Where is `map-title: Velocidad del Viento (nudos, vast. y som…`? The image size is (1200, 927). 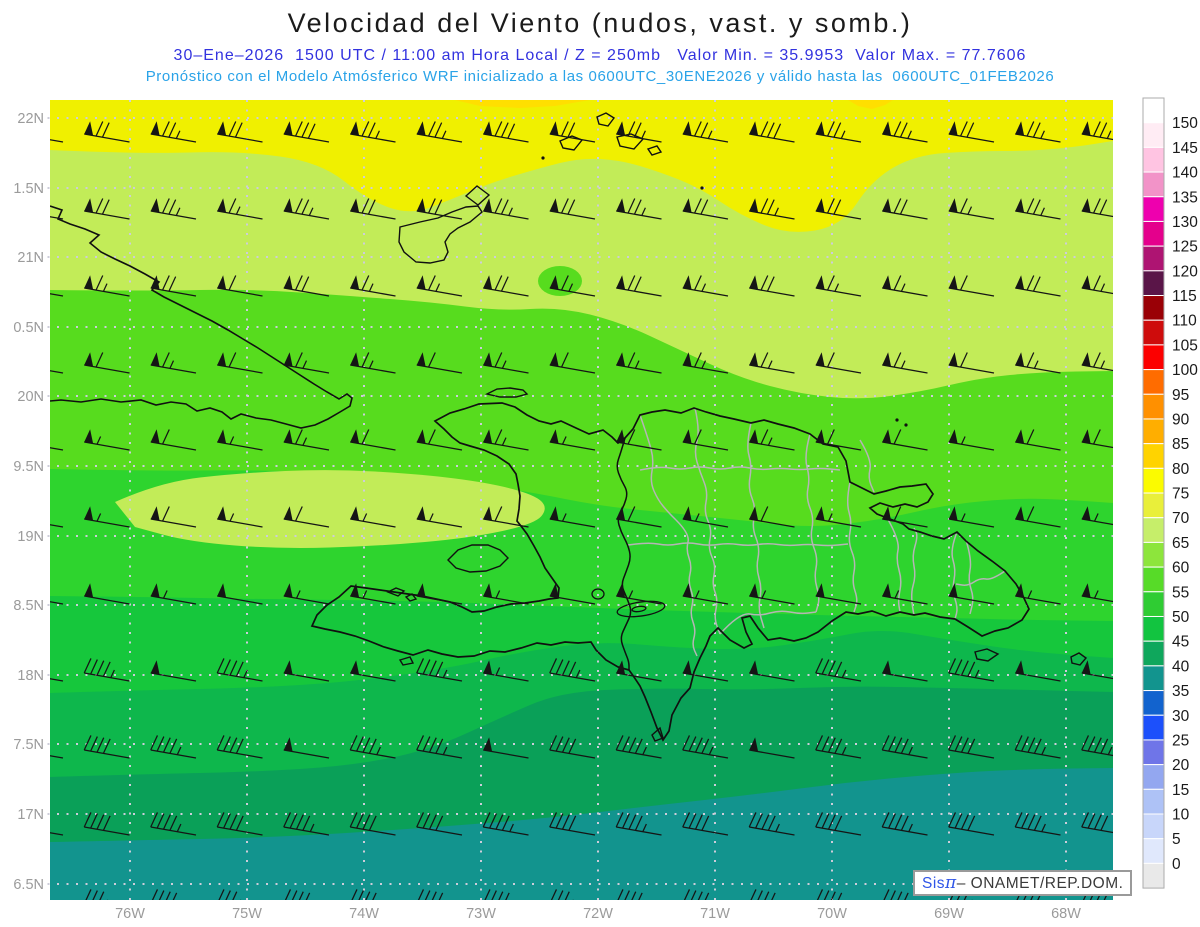
map-title: Velocidad del Viento (nudos, vast. y som… is located at coordinates (600, 23).